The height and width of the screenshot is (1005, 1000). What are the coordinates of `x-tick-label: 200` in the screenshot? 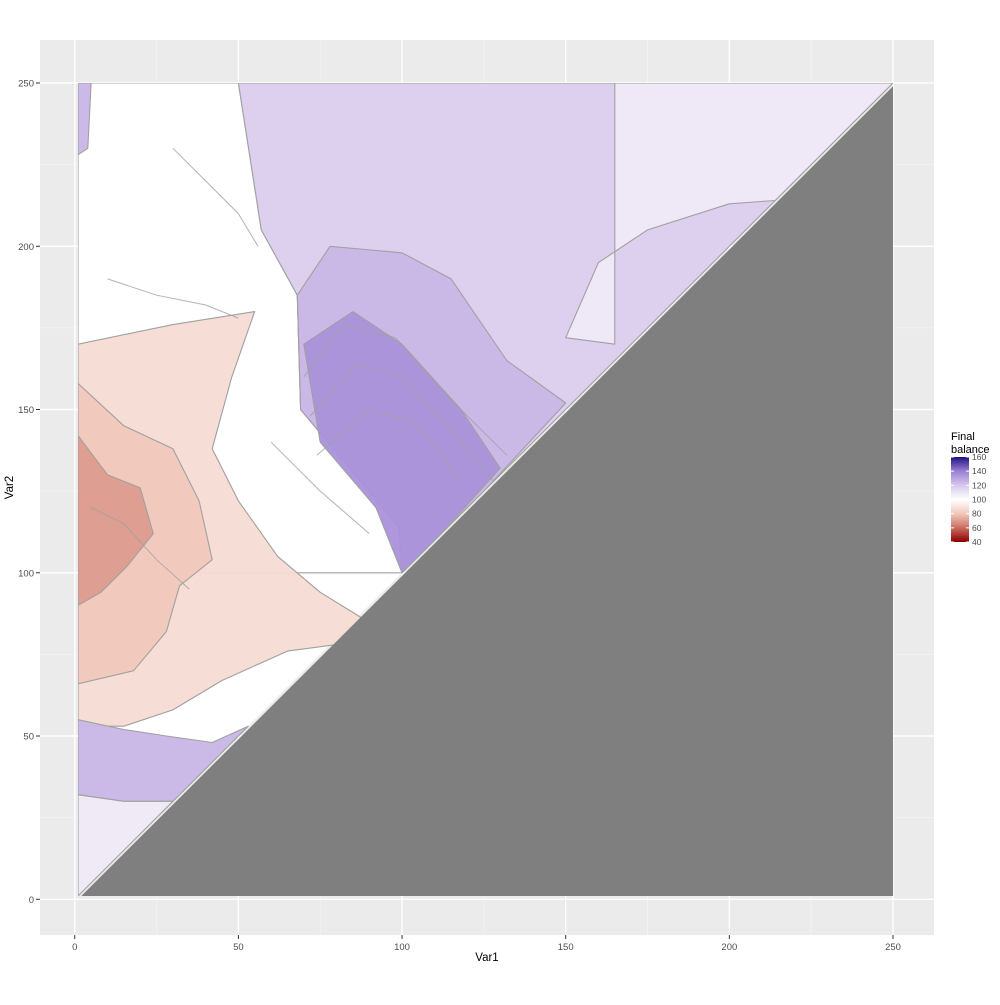 It's located at (729, 947).